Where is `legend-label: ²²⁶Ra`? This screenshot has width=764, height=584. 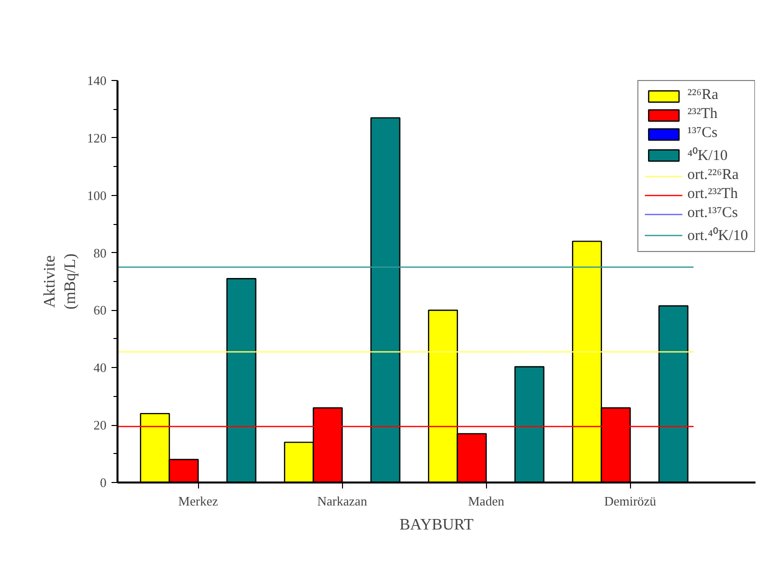
legend-label: ²²⁶Ra is located at coordinates (702, 95).